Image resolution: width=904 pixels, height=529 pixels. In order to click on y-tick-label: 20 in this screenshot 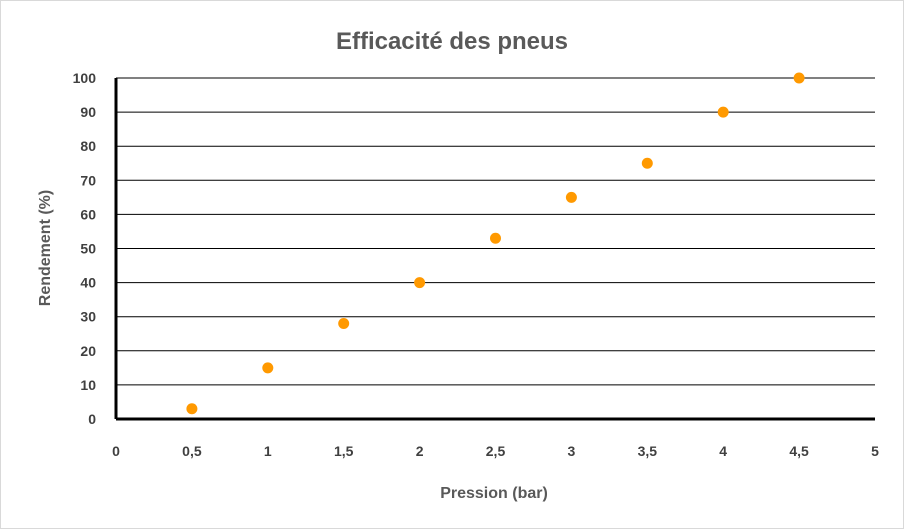, I will do `click(88, 351)`.